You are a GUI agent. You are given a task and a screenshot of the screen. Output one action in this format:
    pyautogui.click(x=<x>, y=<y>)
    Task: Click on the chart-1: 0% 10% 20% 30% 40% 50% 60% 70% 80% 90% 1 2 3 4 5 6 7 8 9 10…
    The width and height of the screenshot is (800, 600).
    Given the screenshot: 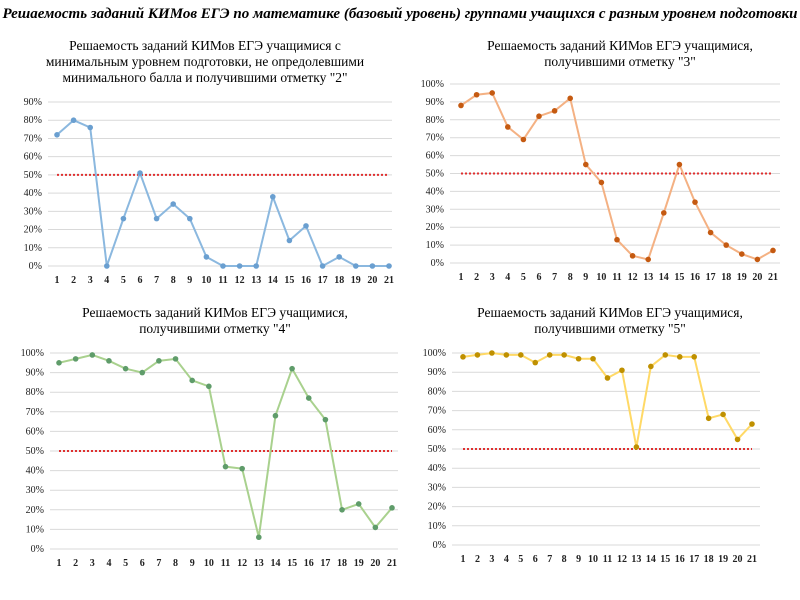 What is the action you would take?
    pyautogui.click(x=209, y=191)
    